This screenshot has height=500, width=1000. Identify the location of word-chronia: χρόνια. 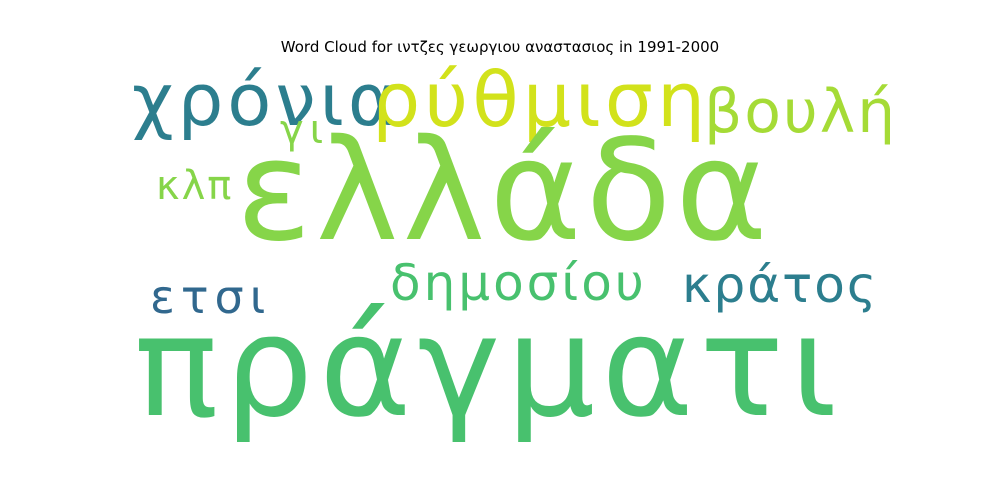
(266, 102).